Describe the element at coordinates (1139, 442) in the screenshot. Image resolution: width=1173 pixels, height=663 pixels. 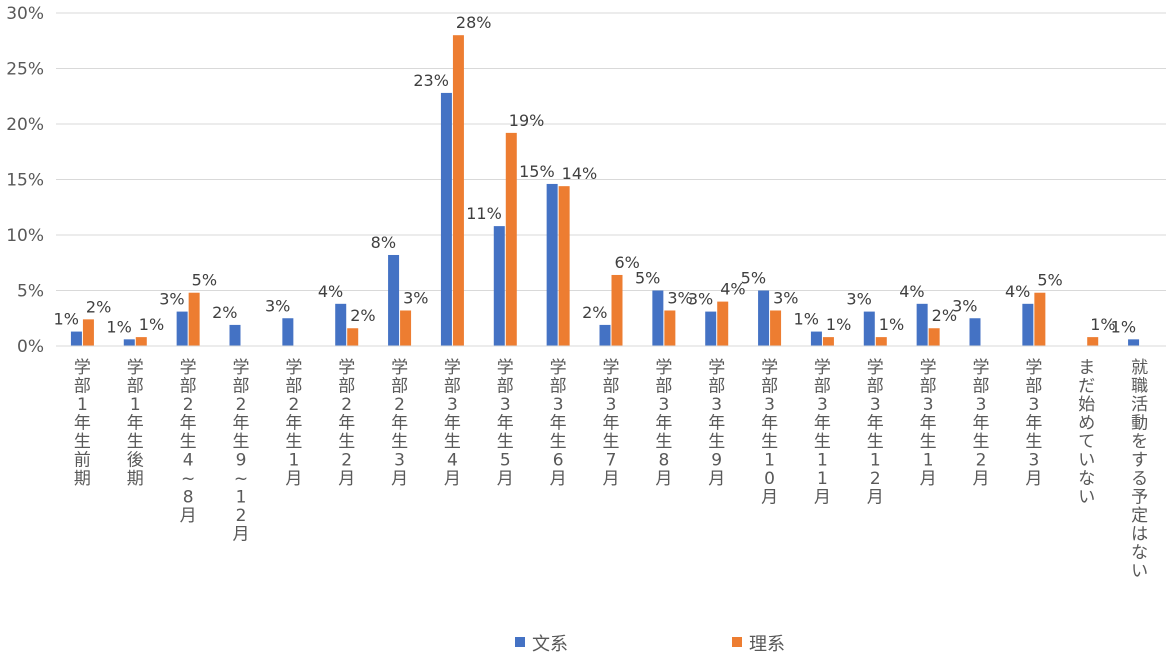
I see `category-char: を` at that location.